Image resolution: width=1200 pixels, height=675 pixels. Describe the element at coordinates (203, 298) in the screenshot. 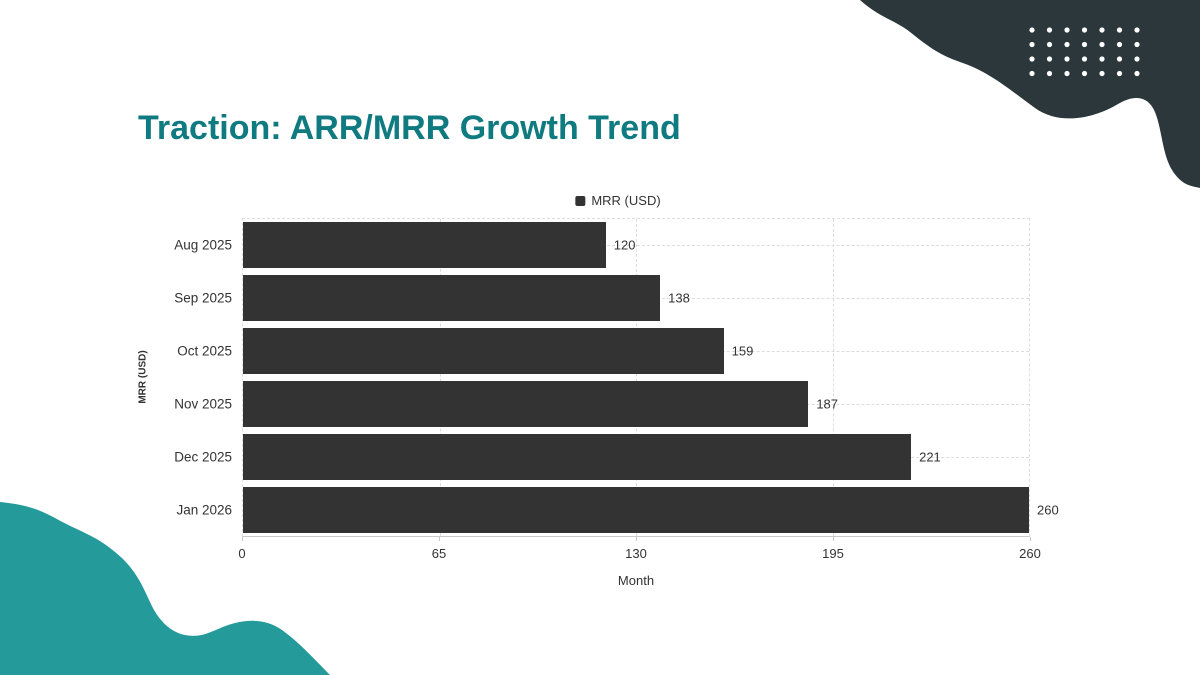

I see `category-label: Sep 2025` at that location.